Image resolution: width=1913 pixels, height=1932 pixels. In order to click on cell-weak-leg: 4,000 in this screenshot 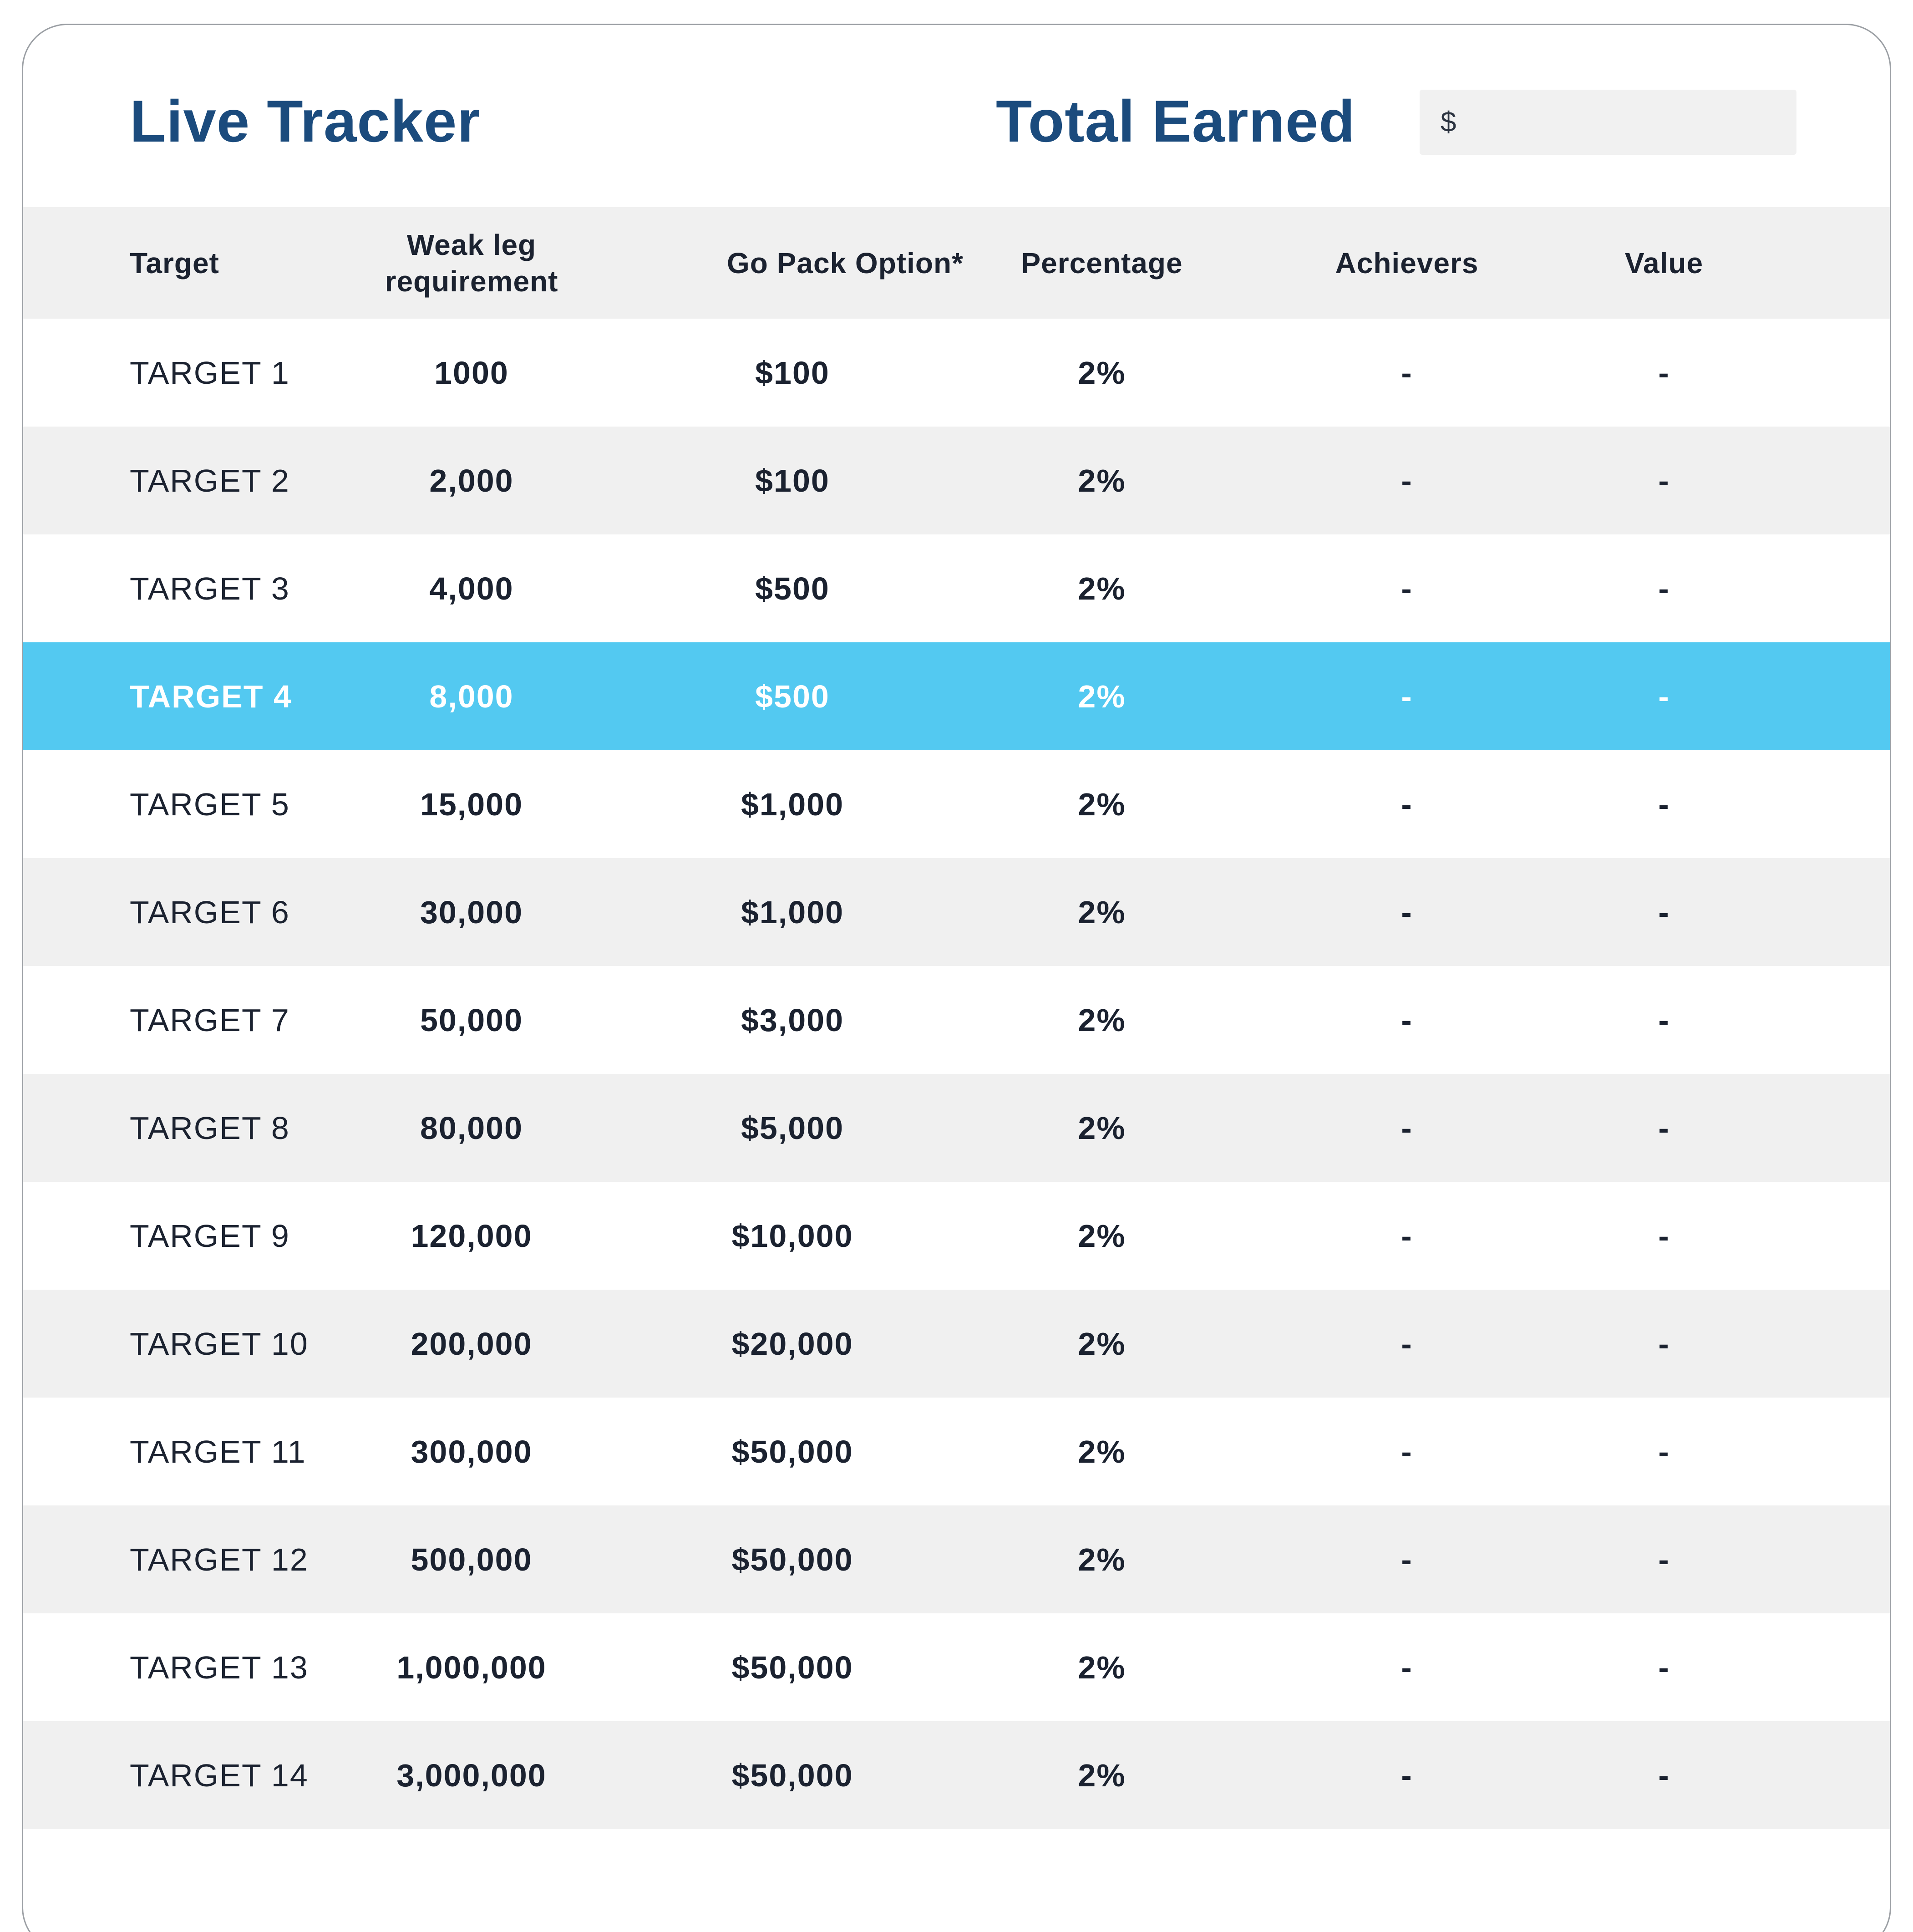, I will do `click(472, 588)`.